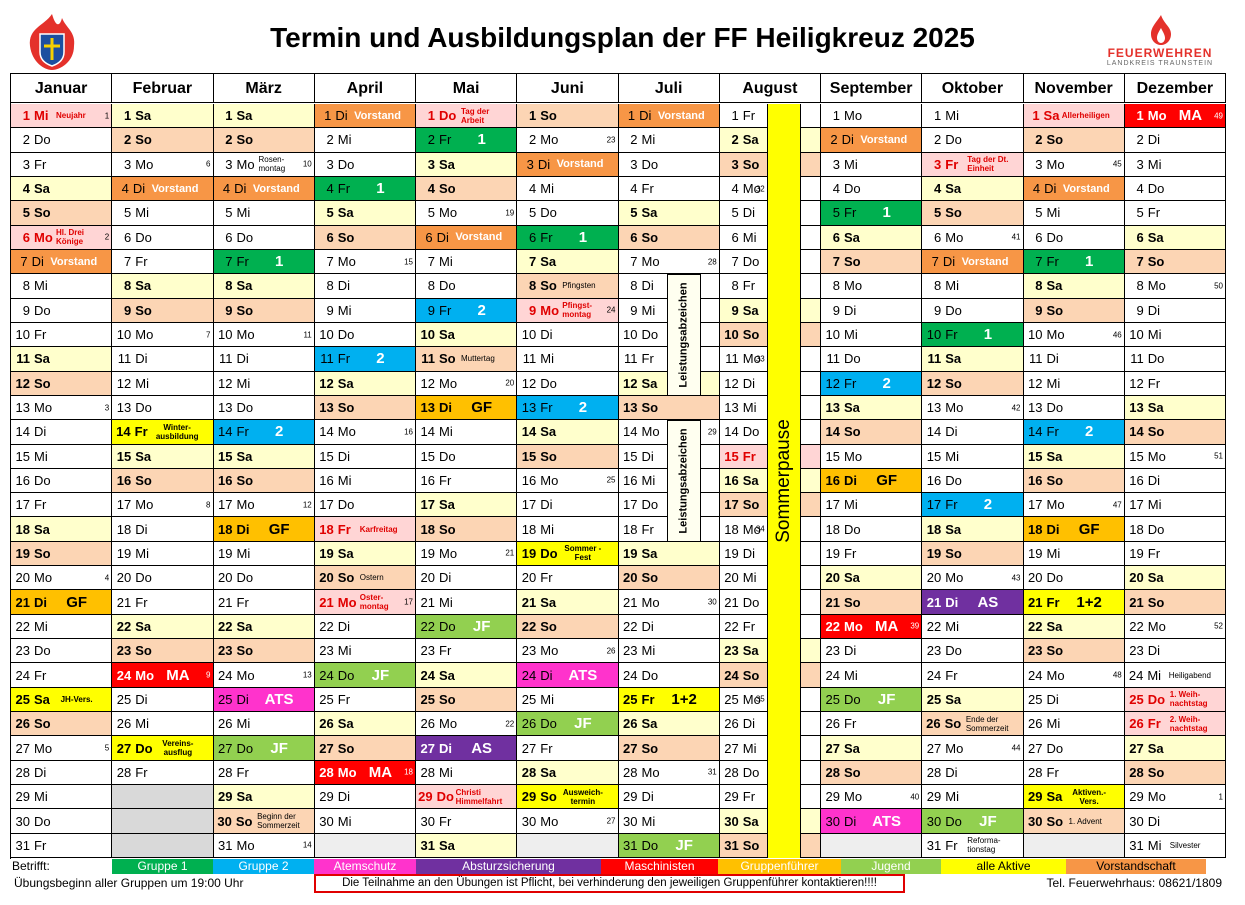 The height and width of the screenshot is (905, 1245). What do you see at coordinates (872, 529) in the screenshot?
I see `day-cell: 18 Do` at bounding box center [872, 529].